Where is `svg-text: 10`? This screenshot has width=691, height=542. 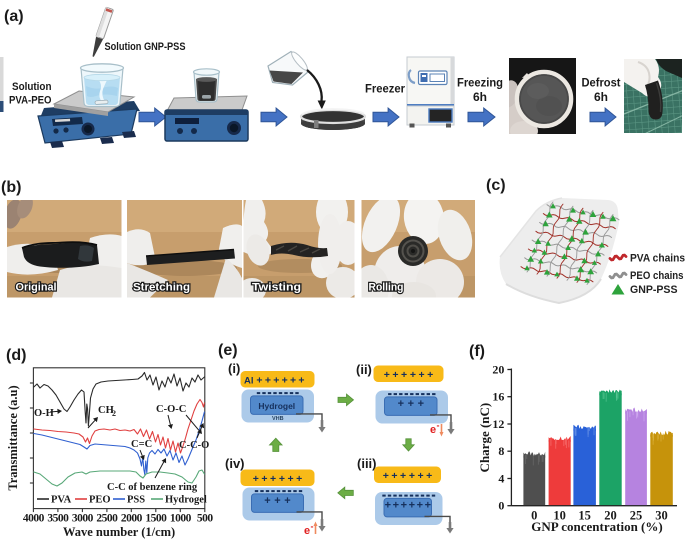
svg-text: 10 is located at coordinates (559, 516).